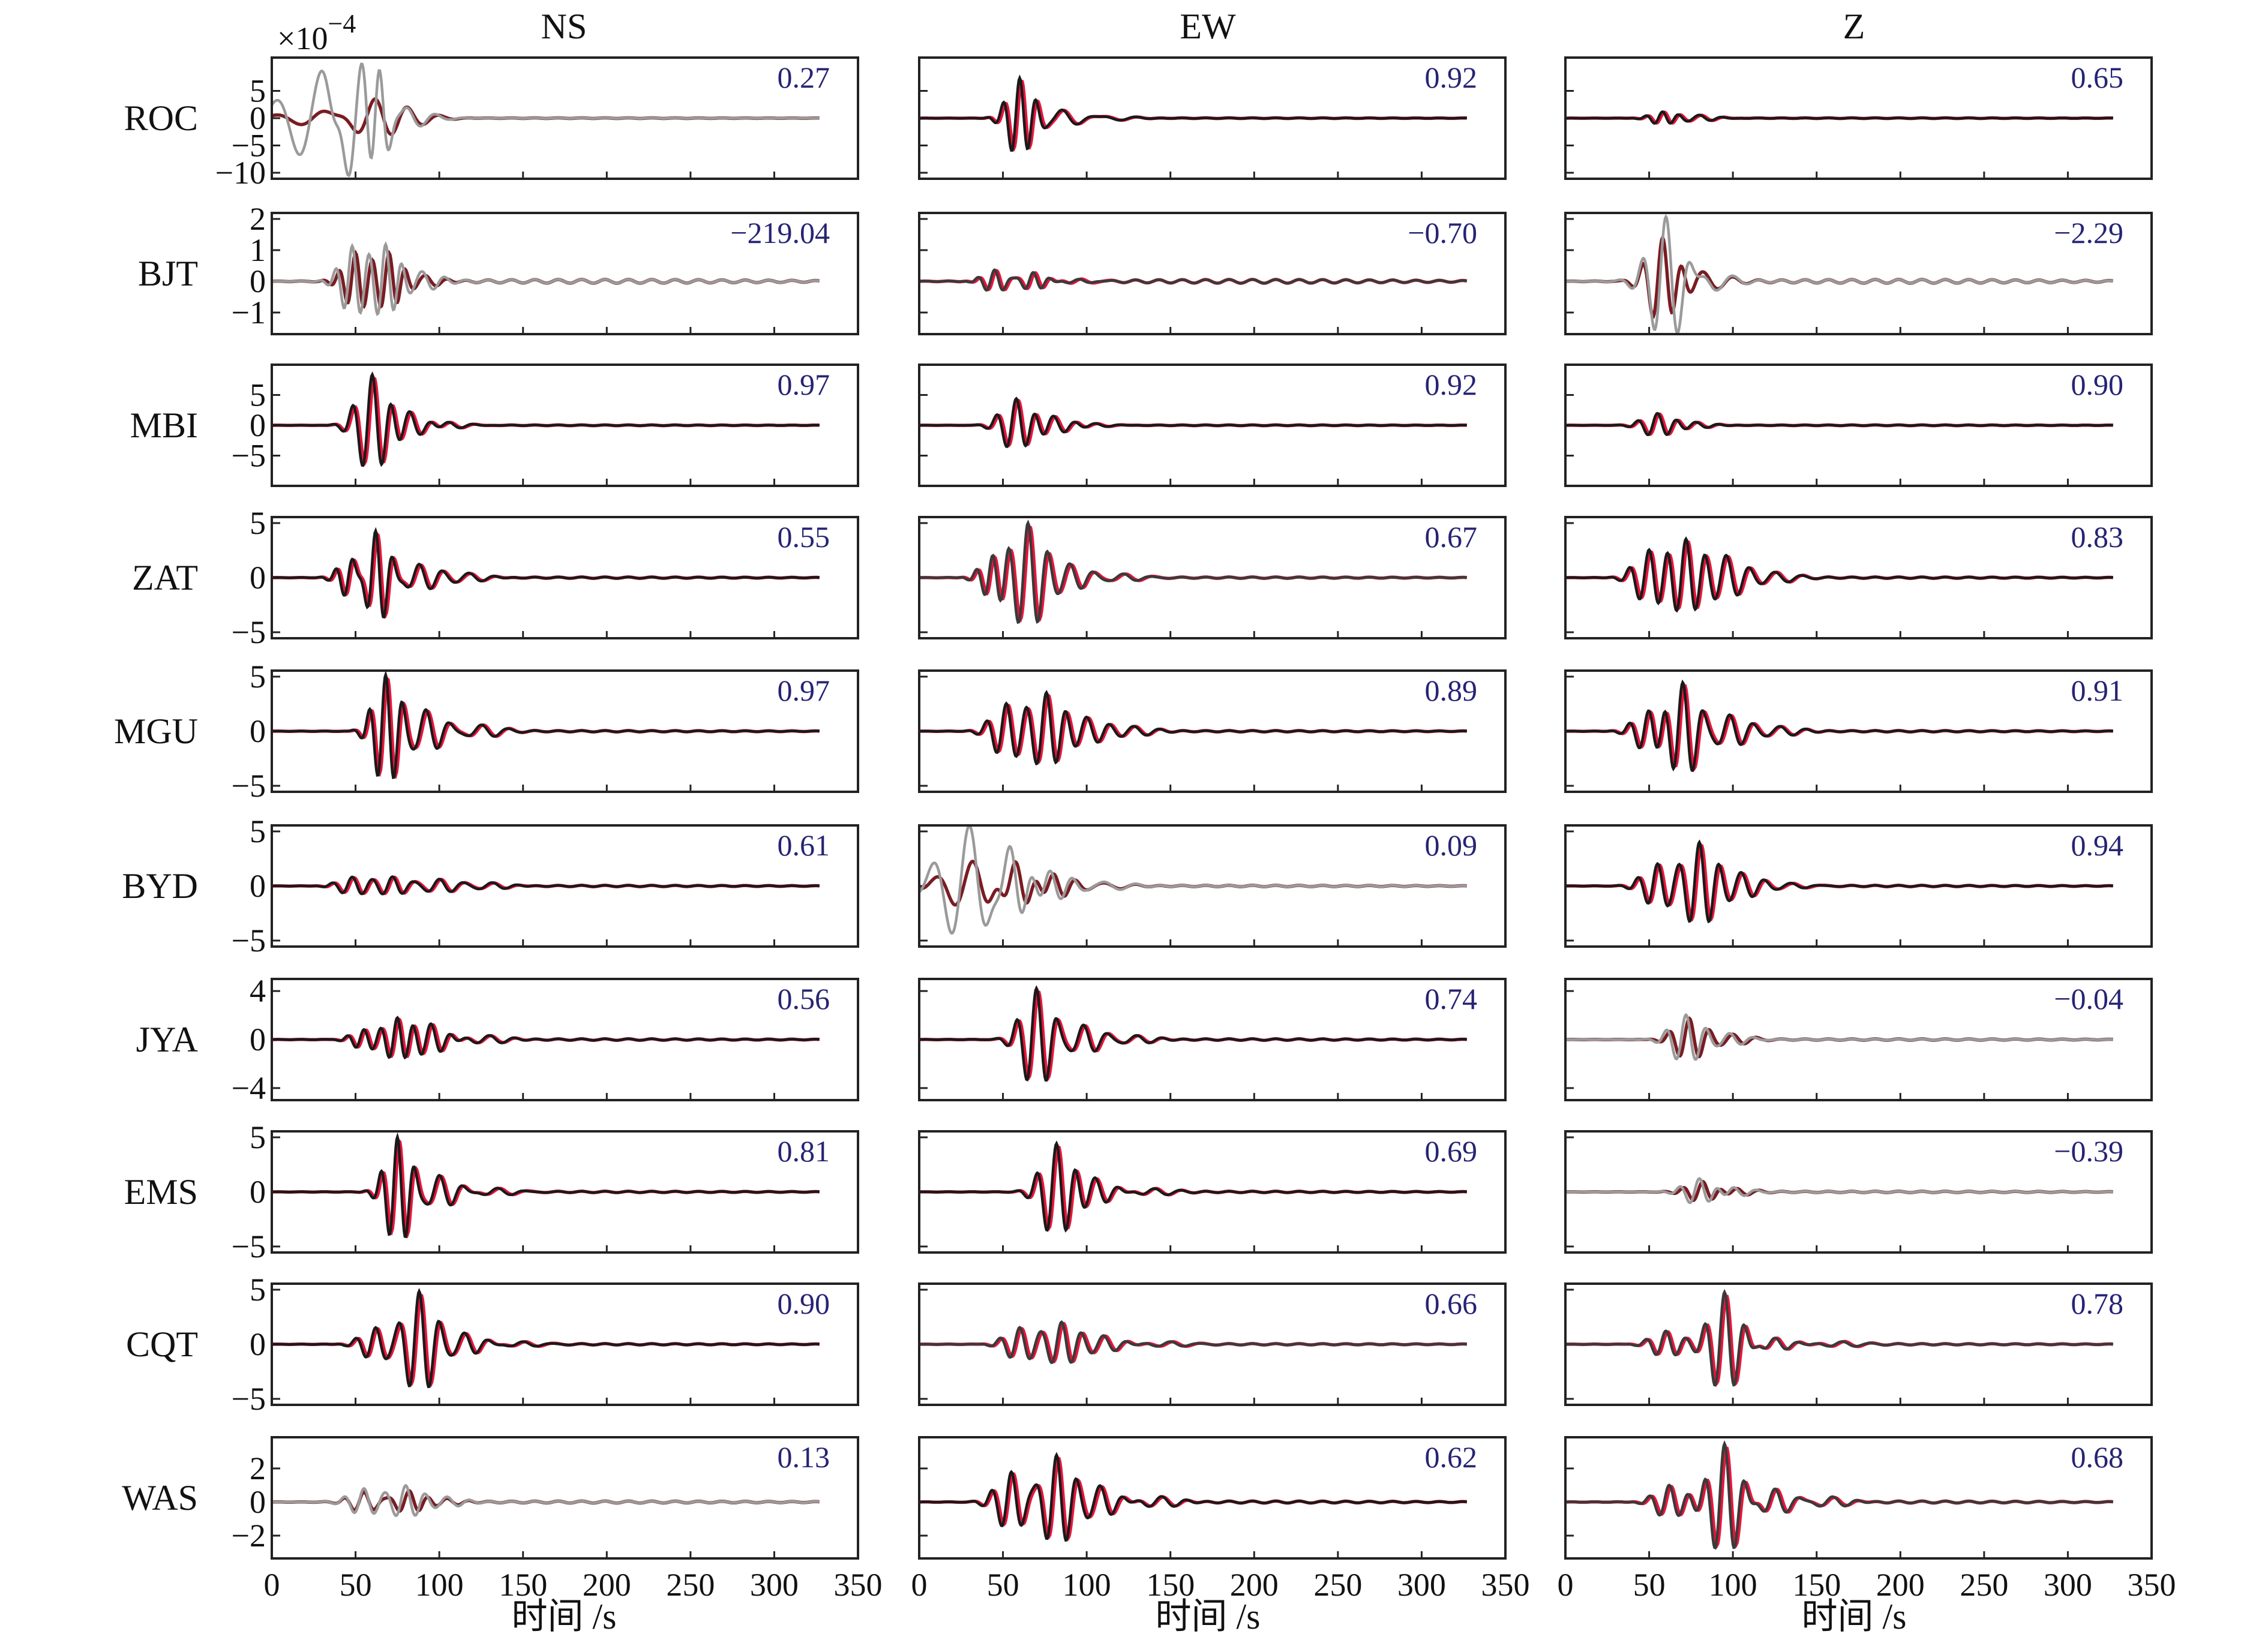 The height and width of the screenshot is (1643, 2268). I want to click on subplot-frame-bjt-ns, so click(565, 273).